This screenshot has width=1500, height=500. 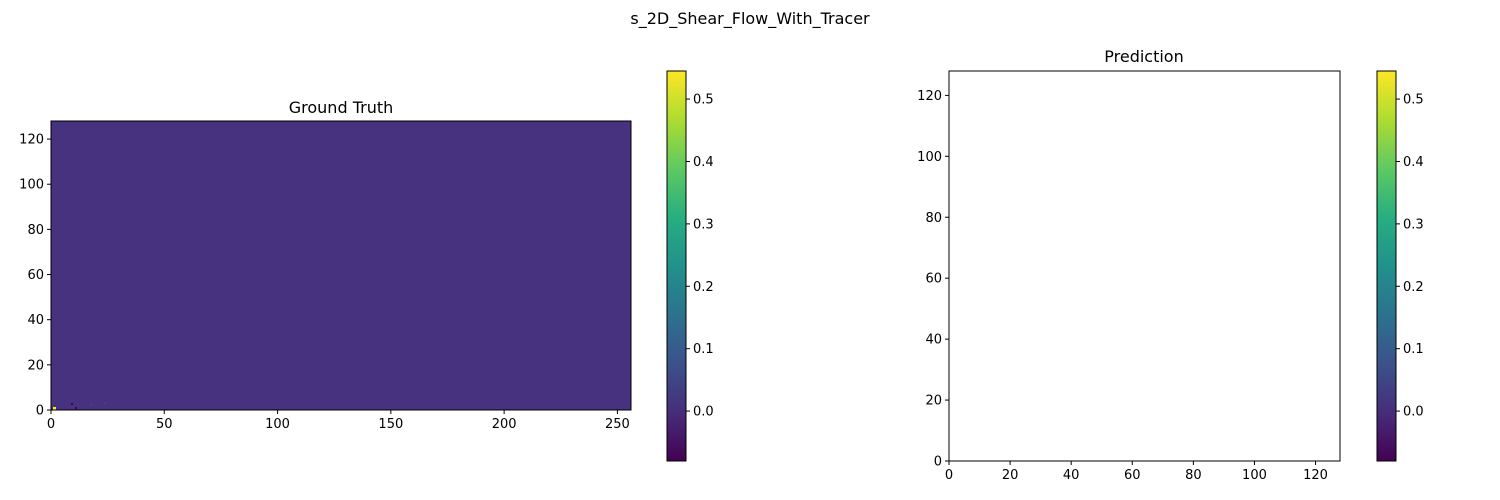 What do you see at coordinates (1193, 475) in the screenshot?
I see `prediction-x-tick-label: 80` at bounding box center [1193, 475].